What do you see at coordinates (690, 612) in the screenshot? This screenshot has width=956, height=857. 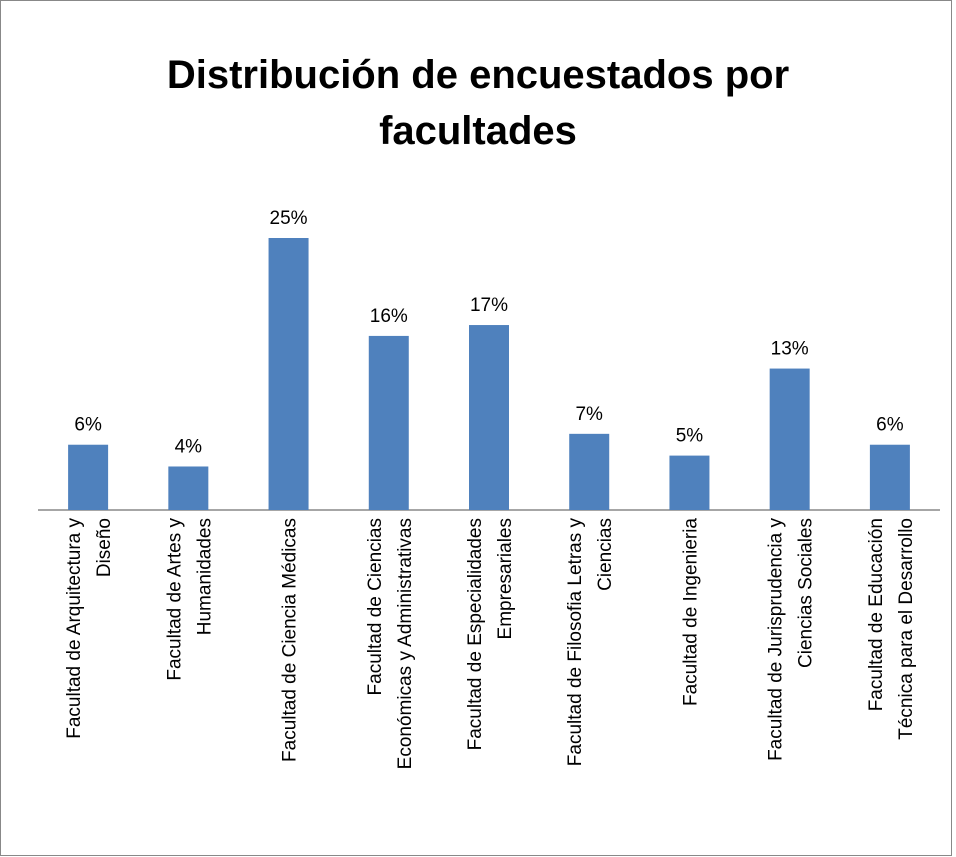 I see `x-tick-label: Facultad de Ingenieria` at bounding box center [690, 612].